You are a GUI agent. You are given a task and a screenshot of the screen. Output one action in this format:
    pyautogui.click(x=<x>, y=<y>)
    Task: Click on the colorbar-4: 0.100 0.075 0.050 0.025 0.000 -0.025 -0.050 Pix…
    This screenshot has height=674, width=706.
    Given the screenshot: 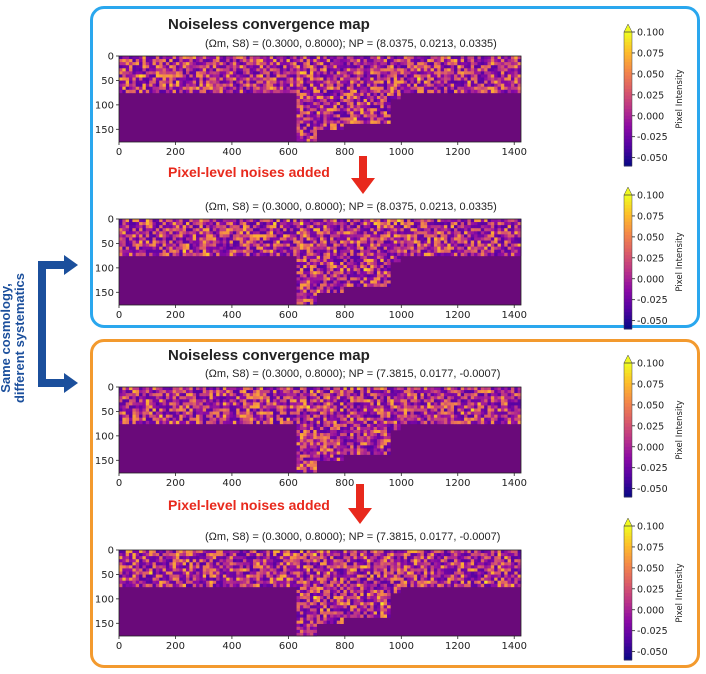 What is the action you would take?
    pyautogui.click(x=654, y=589)
    